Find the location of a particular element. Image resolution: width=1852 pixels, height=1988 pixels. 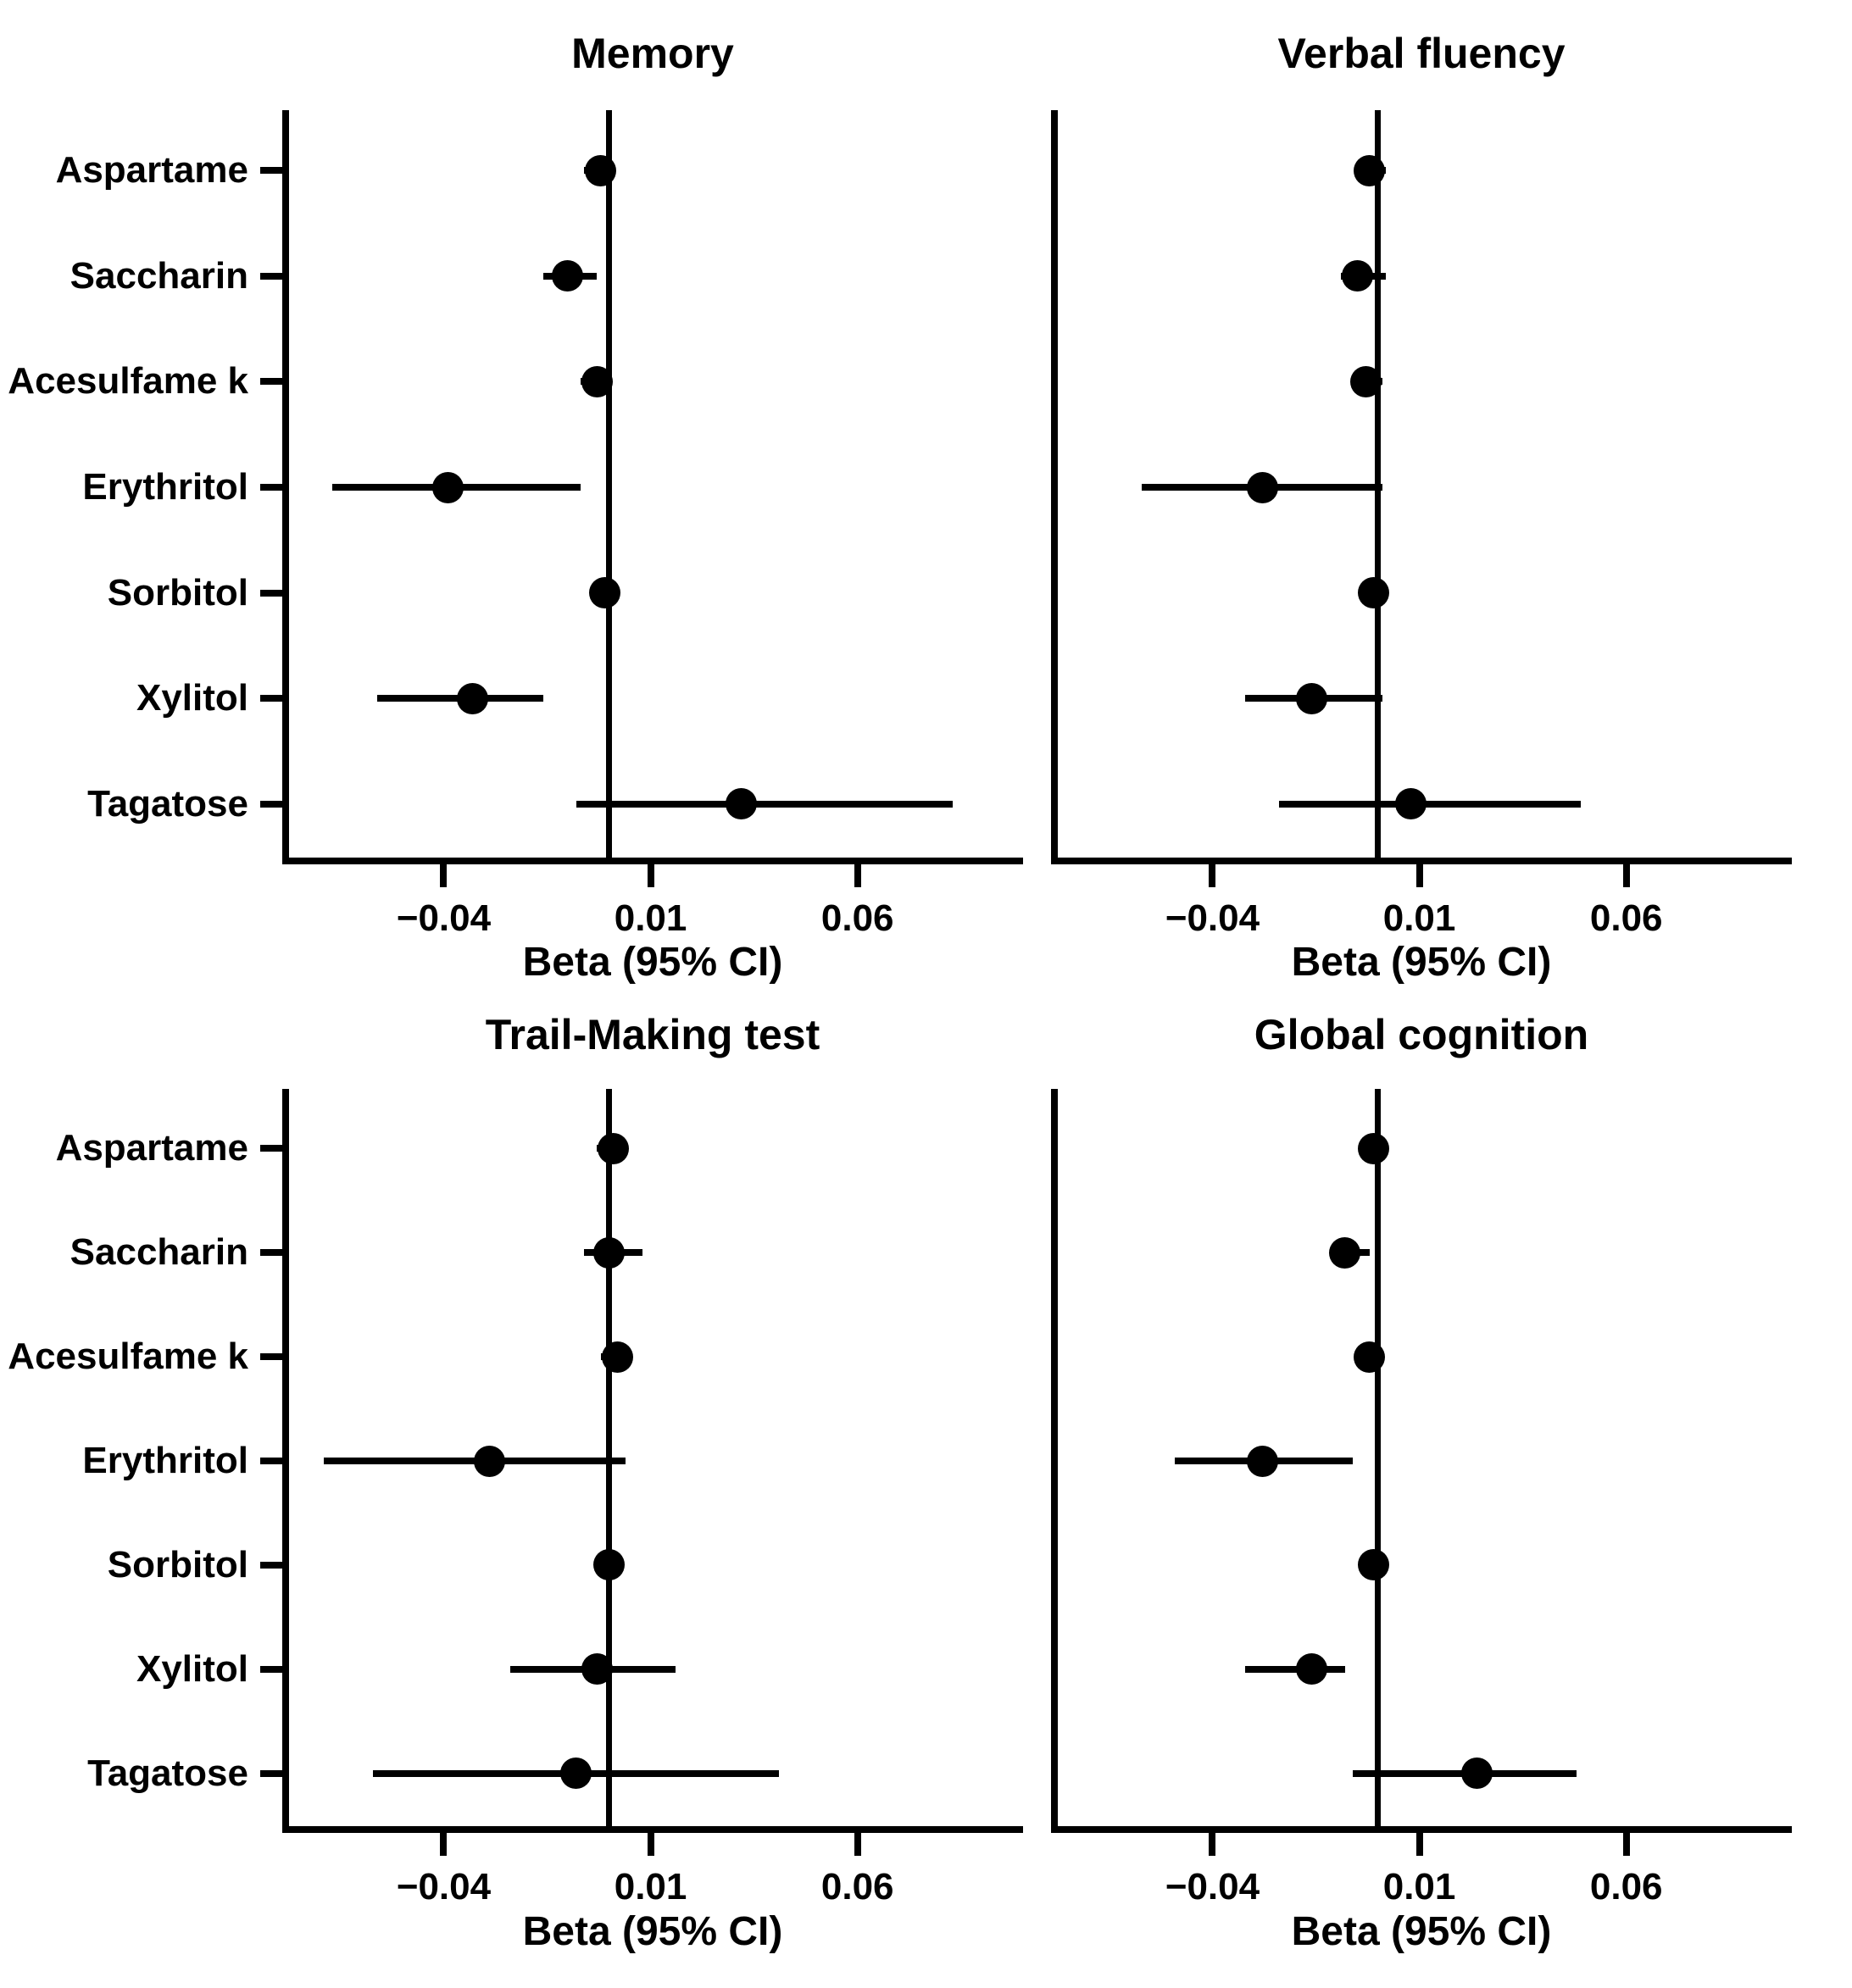

panel-title-global-cognition: Global cognition is located at coordinates (1421, 1034).